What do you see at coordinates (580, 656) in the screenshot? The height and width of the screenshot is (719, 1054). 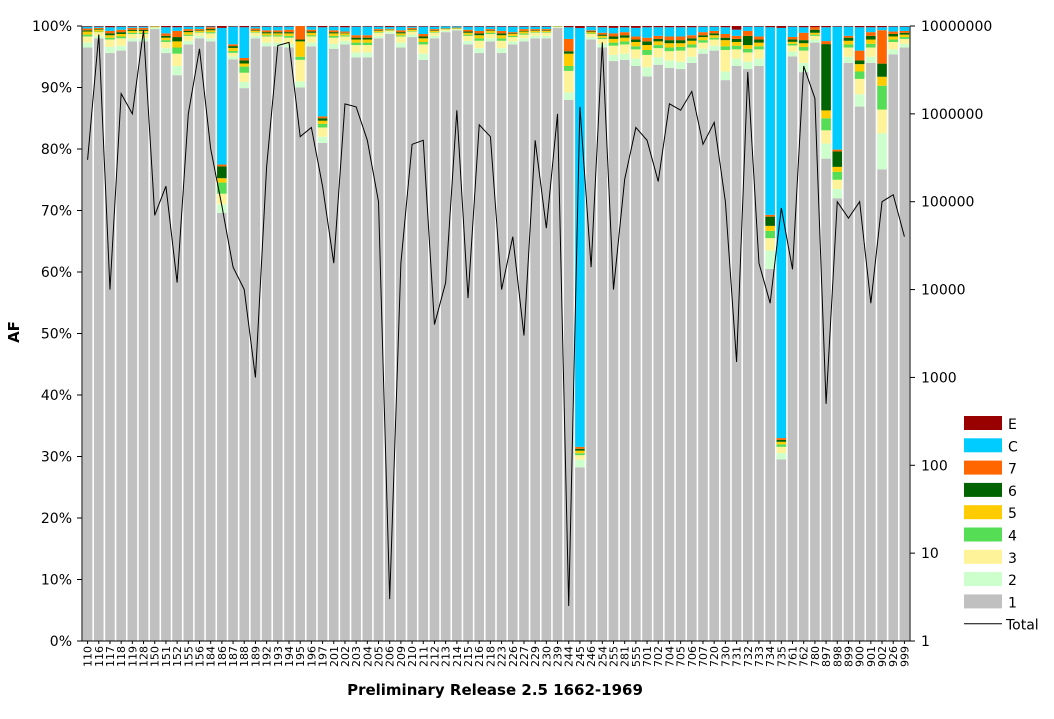 I see `x-tick-label: 245` at bounding box center [580, 656].